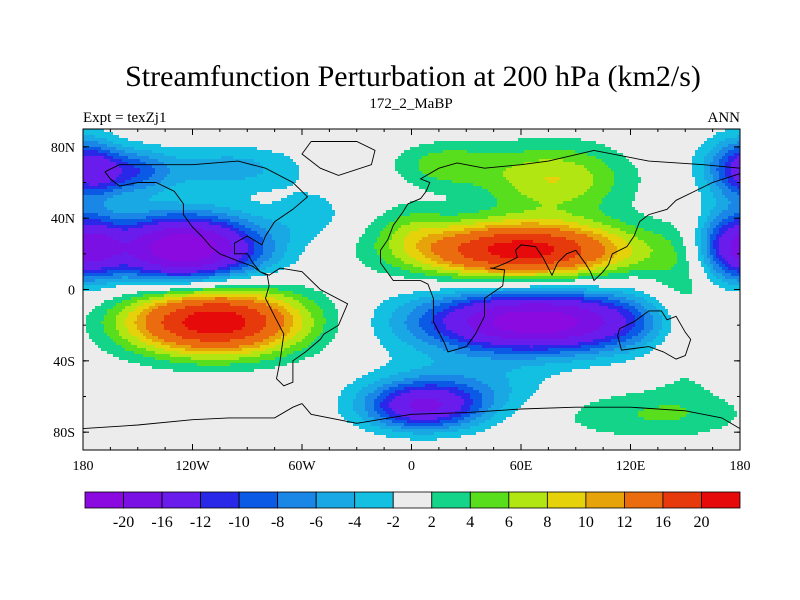 Image resolution: width=800 pixels, height=600 pixels. Describe the element at coordinates (631, 466) in the screenshot. I see `x-tick-label: 120E` at that location.